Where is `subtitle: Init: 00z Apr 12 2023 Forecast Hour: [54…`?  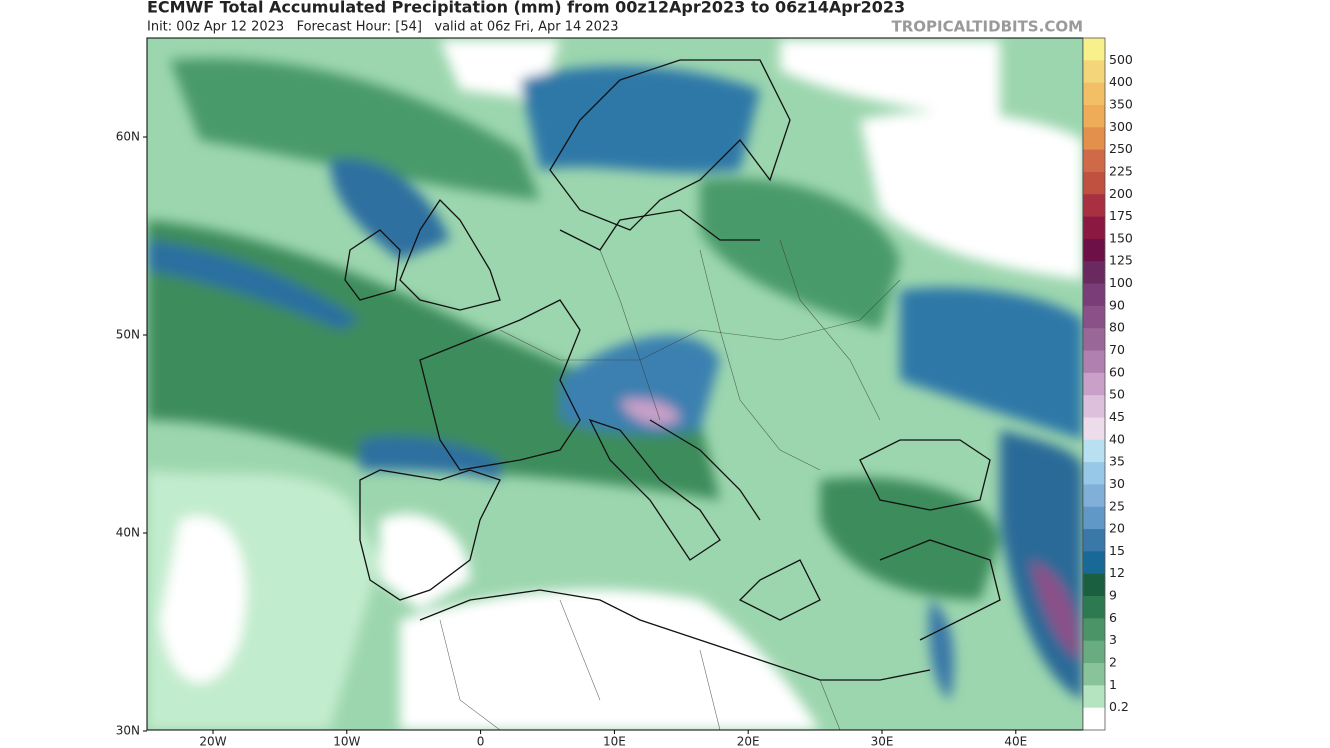 subtitle: Init: 00z Apr 12 2023 Forecast Hour: [54… is located at coordinates (383, 27).